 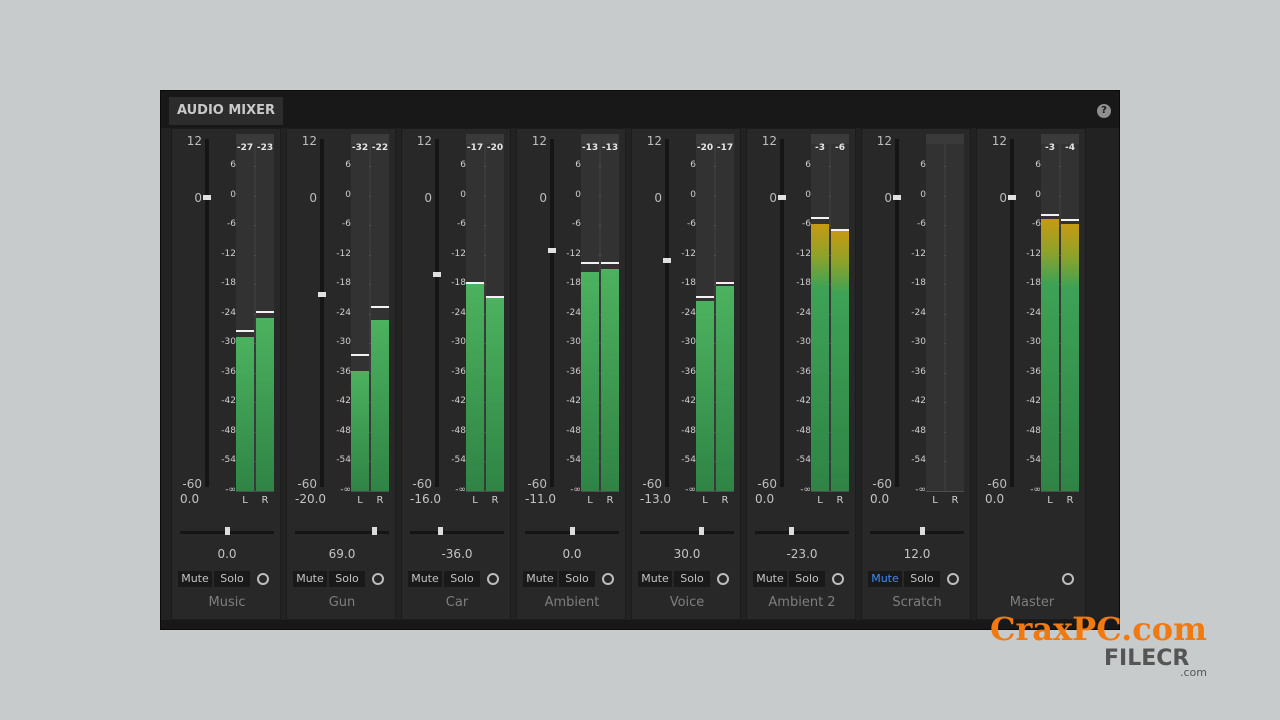 What do you see at coordinates (705, 148) in the screenshot?
I see `peak-readout-l: -20` at bounding box center [705, 148].